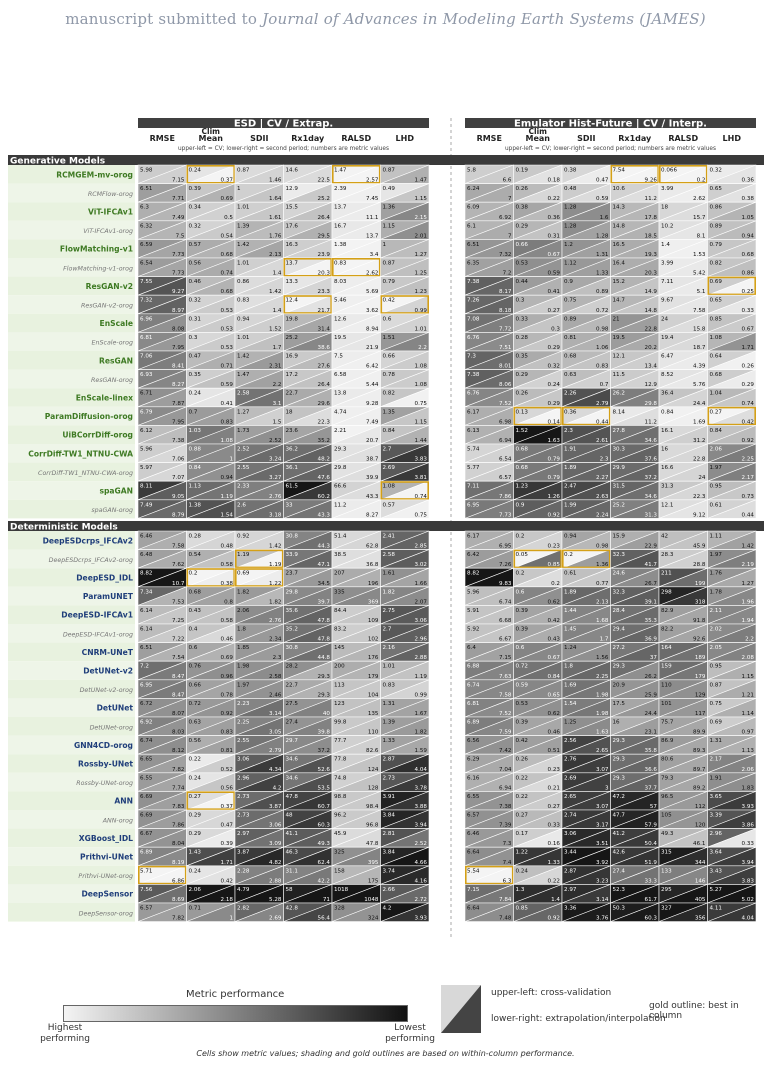 The image size is (771, 1065). I want to click on cell-value-cv: 1.39, so click(243, 226).